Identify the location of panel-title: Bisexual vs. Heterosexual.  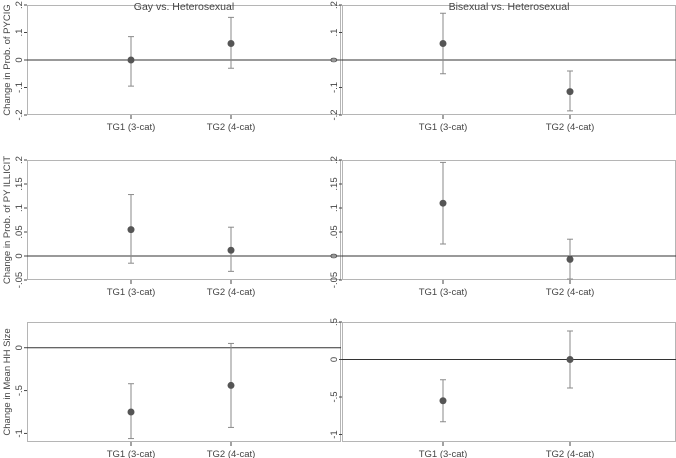
(509, 7).